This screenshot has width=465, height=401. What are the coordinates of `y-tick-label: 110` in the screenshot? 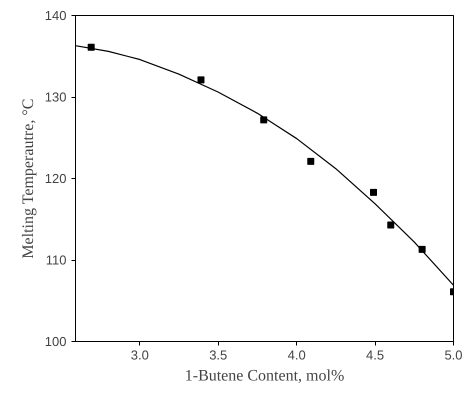 It's located at (56, 260).